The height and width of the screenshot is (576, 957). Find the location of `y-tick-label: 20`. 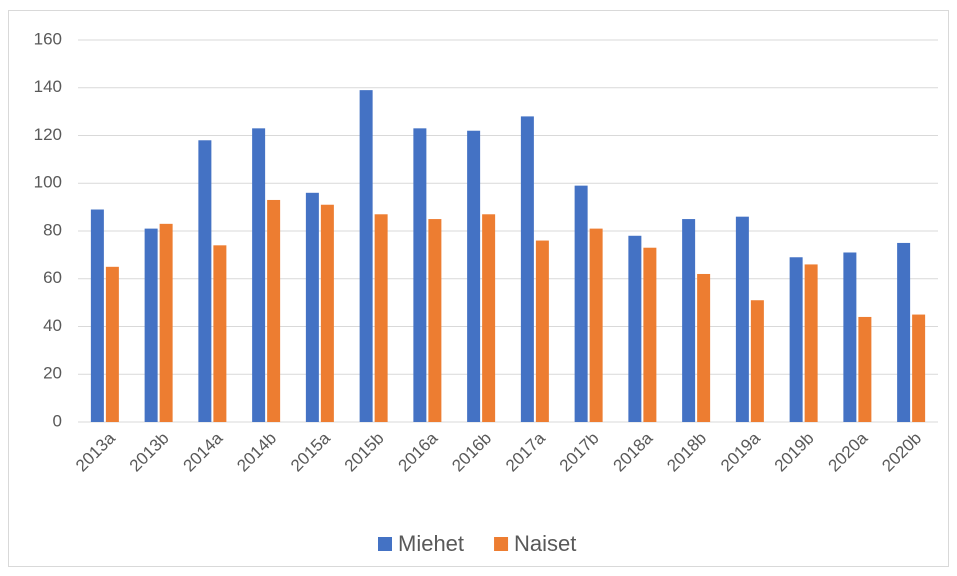

y-tick-label: 20 is located at coordinates (52, 373).